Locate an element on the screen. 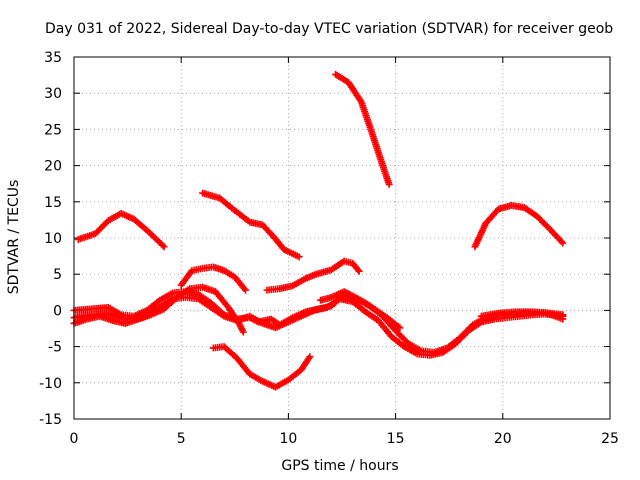 This screenshot has height=480, width=640. y-tick-label: 10 is located at coordinates (53, 239).